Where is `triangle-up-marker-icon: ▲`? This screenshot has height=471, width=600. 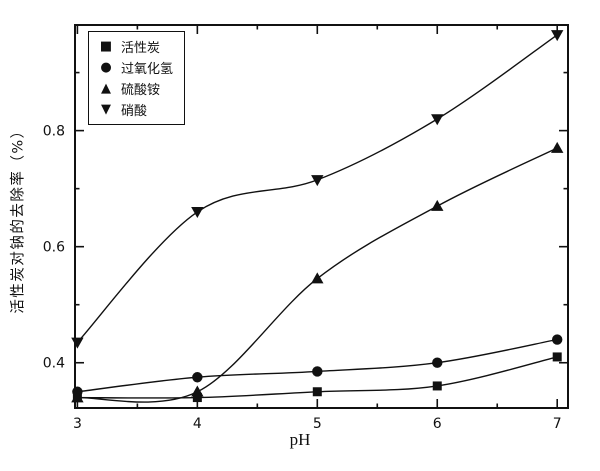
triangle-up-marker-icon: ▲ is located at coordinates (106, 88).